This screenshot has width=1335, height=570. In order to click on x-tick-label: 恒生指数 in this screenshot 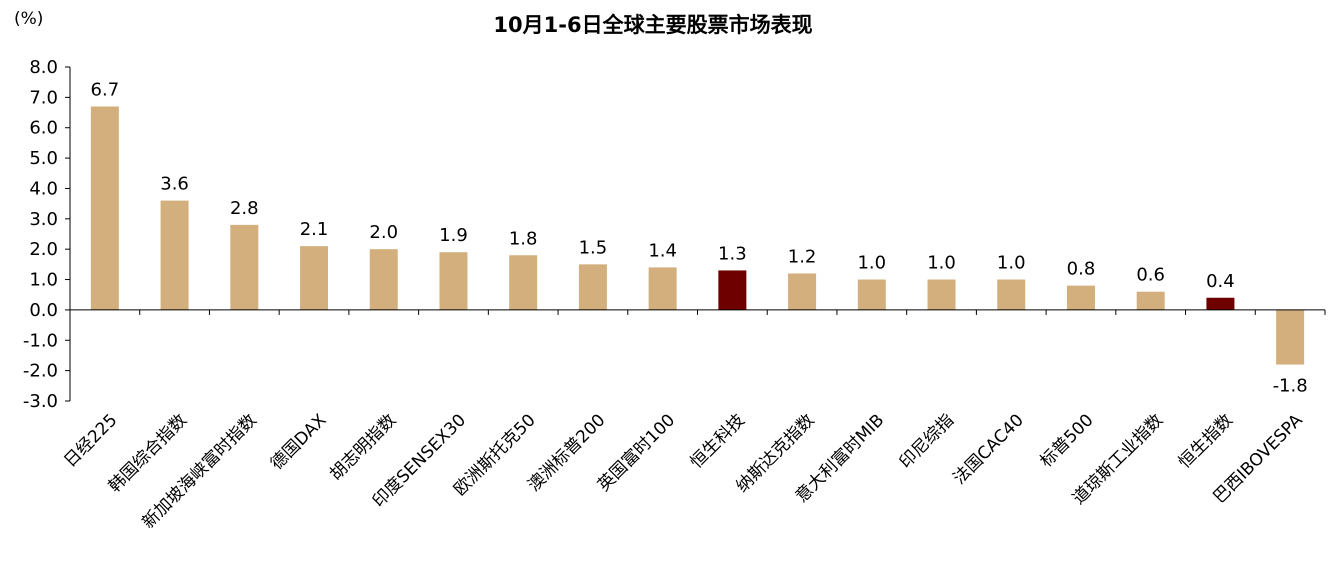, I will do `click(1206, 441)`.